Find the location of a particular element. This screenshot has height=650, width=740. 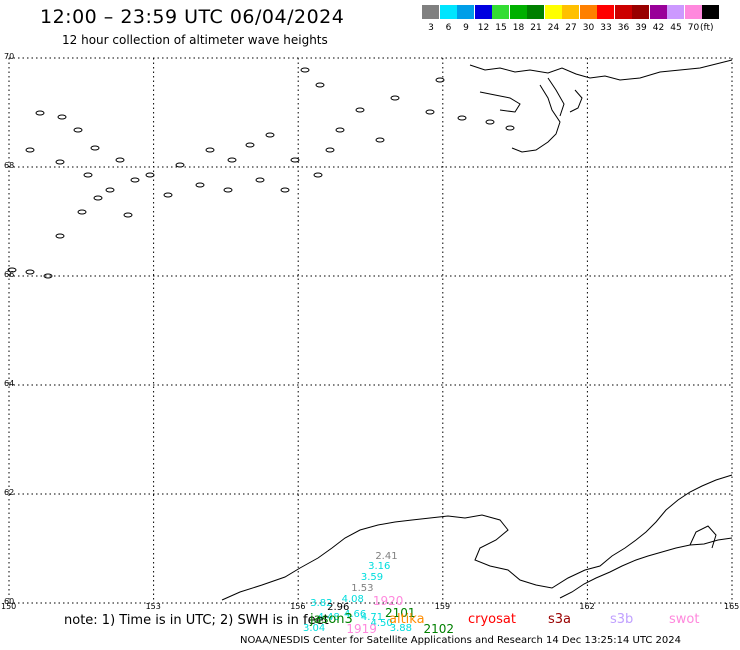

pass-time-label: 1920 is located at coordinates (388, 601).